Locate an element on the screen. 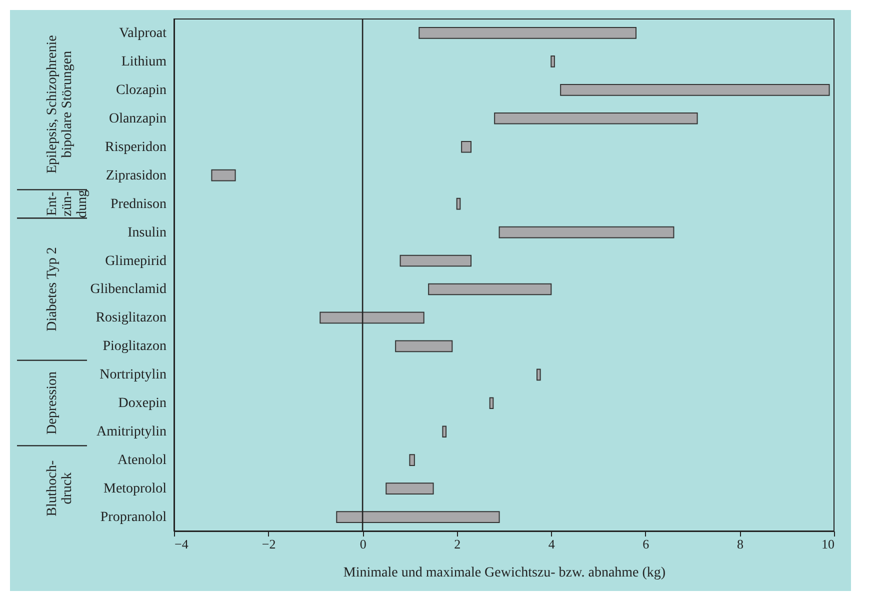  y-tick-label: Valproat is located at coordinates (143, 33).